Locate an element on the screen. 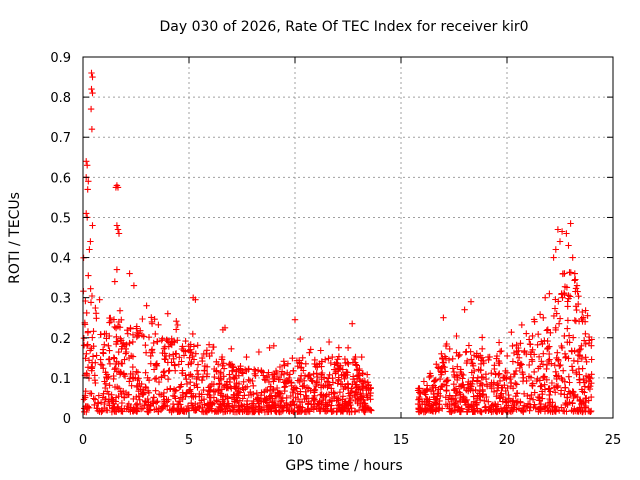  y-tick-label: 0.1 is located at coordinates (60, 379).